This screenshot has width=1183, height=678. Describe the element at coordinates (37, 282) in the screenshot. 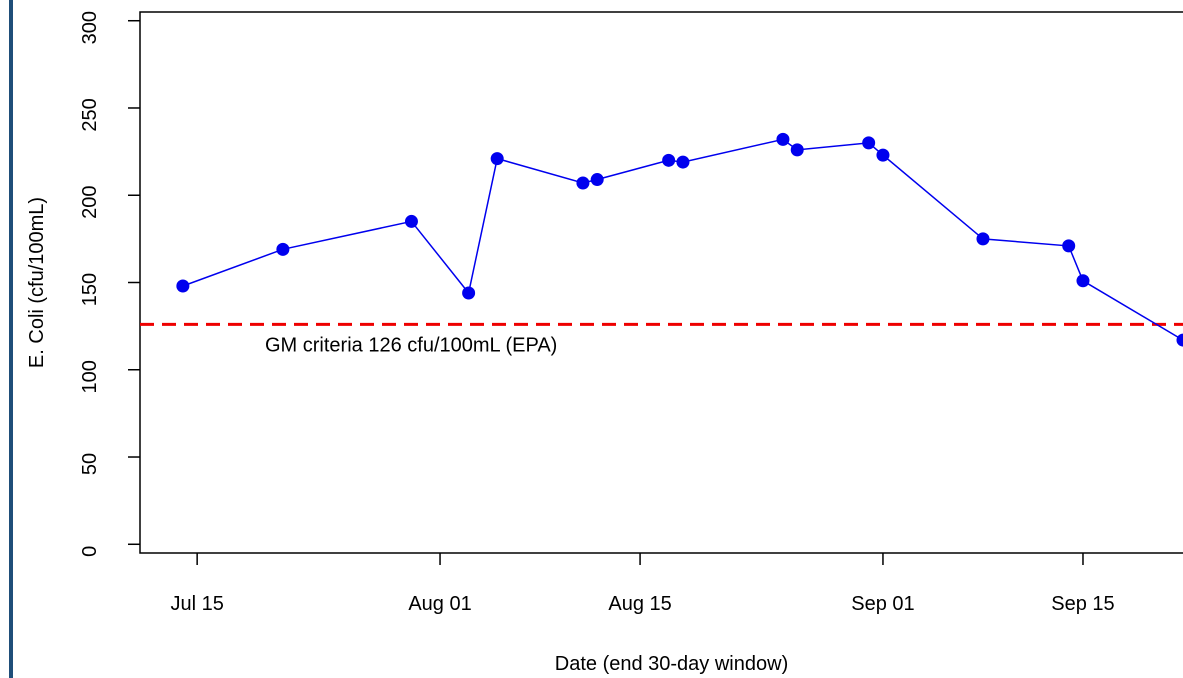

I see `y-axis-title: E. Coli (cfu/100mL)` at that location.